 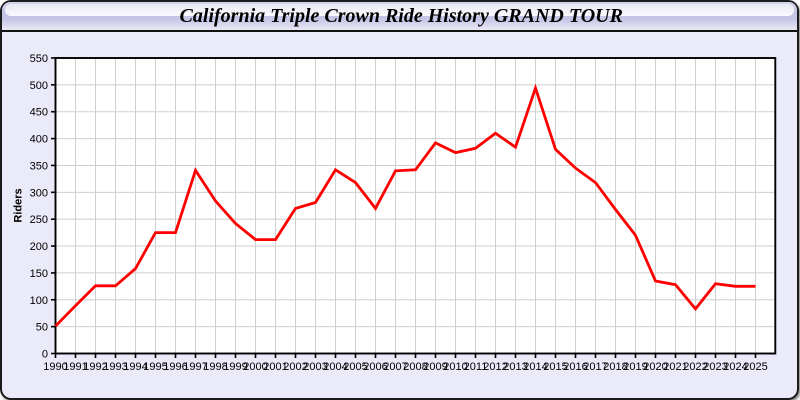 What do you see at coordinates (195, 367) in the screenshot?
I see `svg-text: 1997` at bounding box center [195, 367].